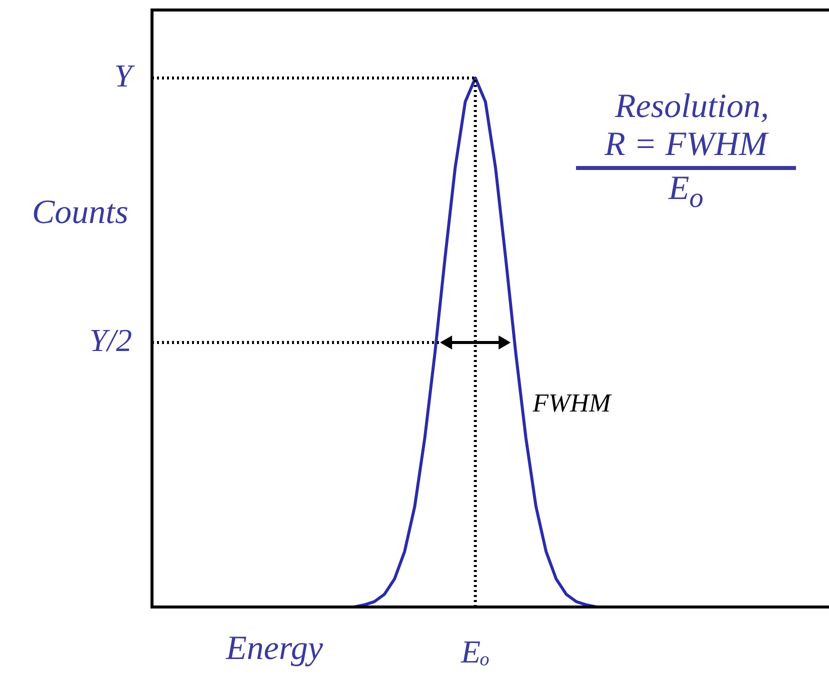  Describe the element at coordinates (685, 192) in the screenshot. I see `annotation: E$_{o}$` at that location.